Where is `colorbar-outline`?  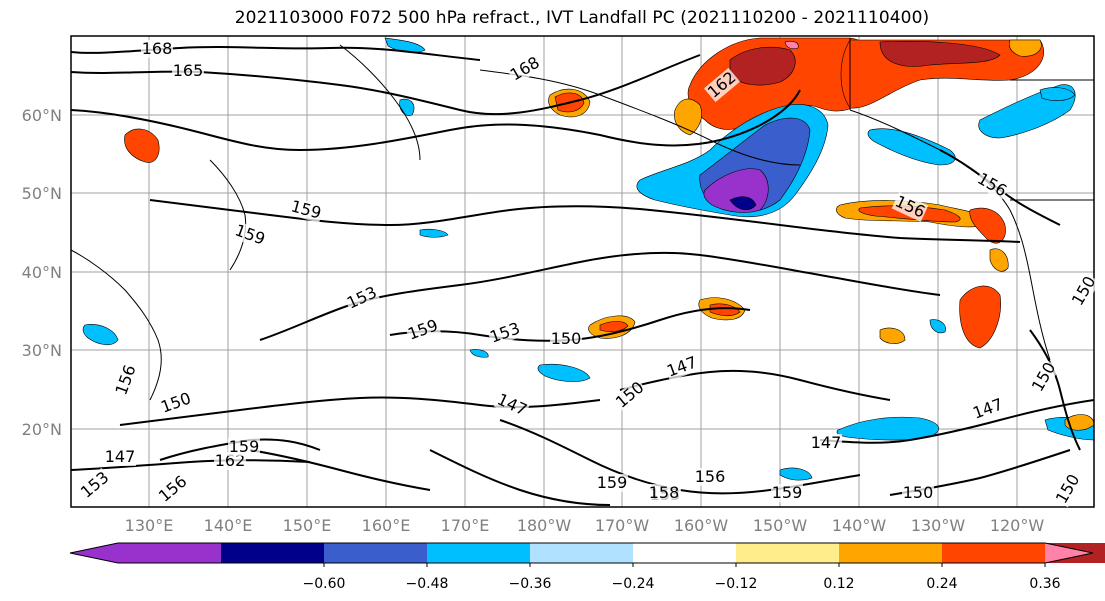
colorbar-outline is located at coordinates (581, 553).